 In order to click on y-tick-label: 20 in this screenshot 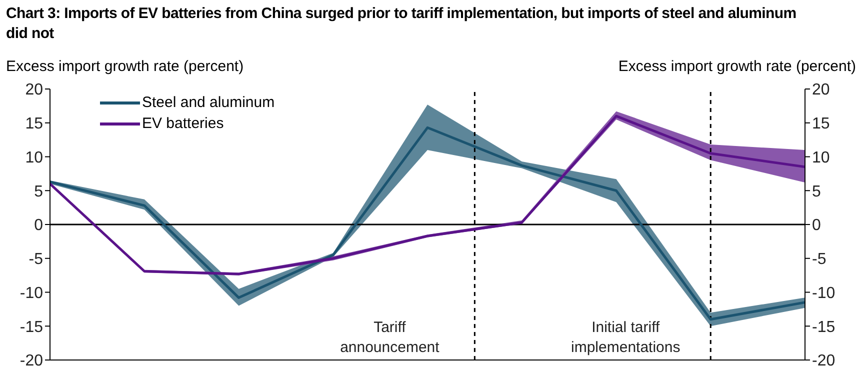, I will do `click(34, 90)`.